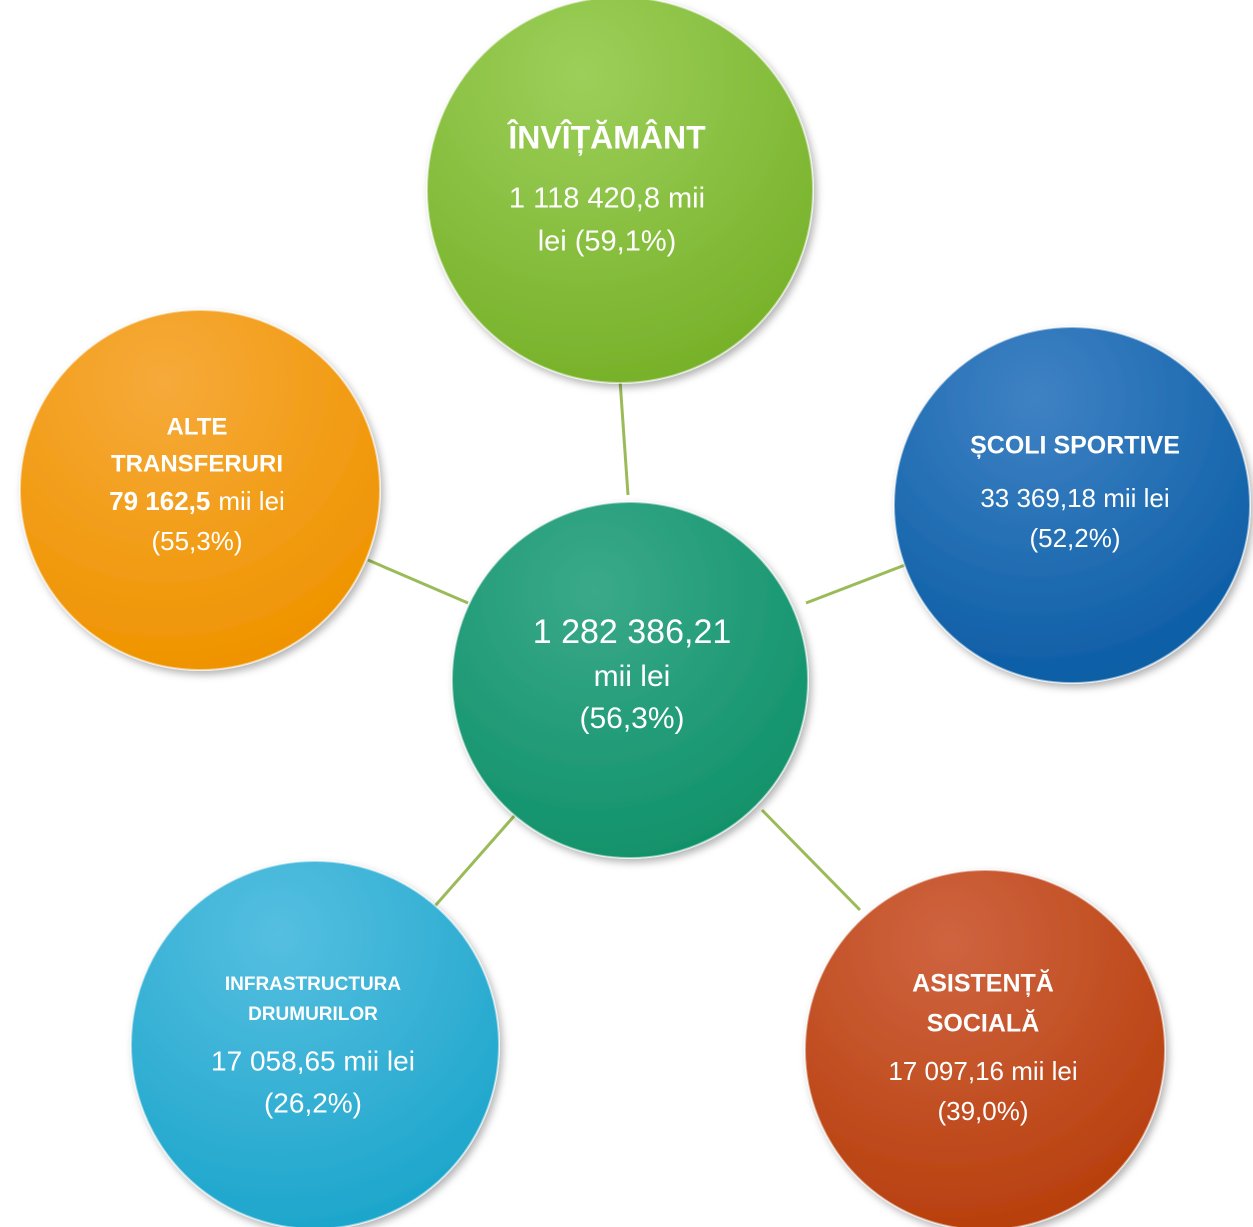 The image size is (1253, 1227). I want to click on node-title: SOCIALĂ, so click(983, 1023).